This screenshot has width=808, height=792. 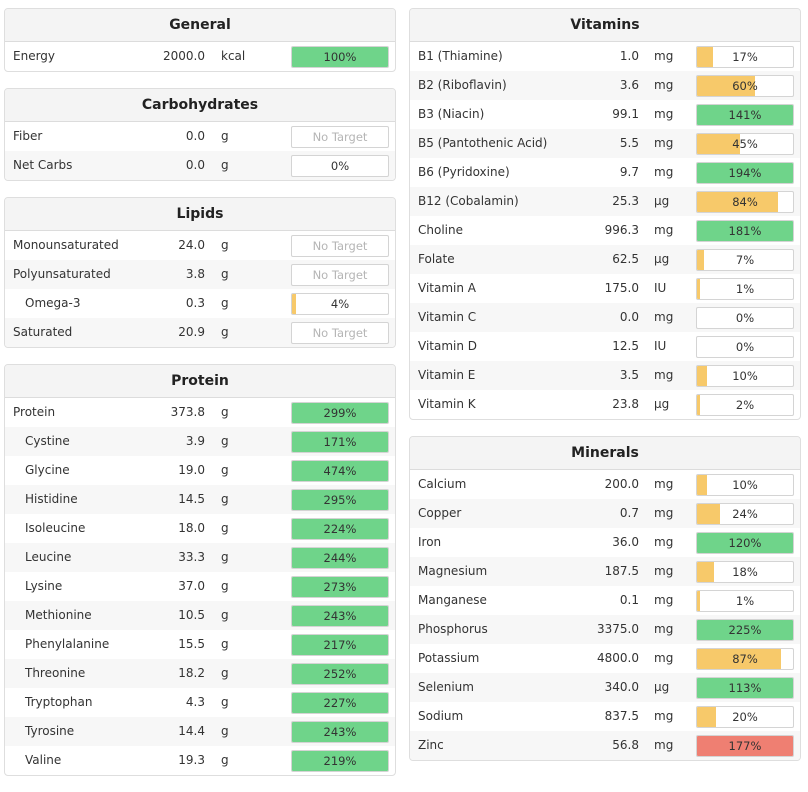 I want to click on nutrient-row-zinc: Zinc 56.8 mg 177%, so click(x=605, y=745).